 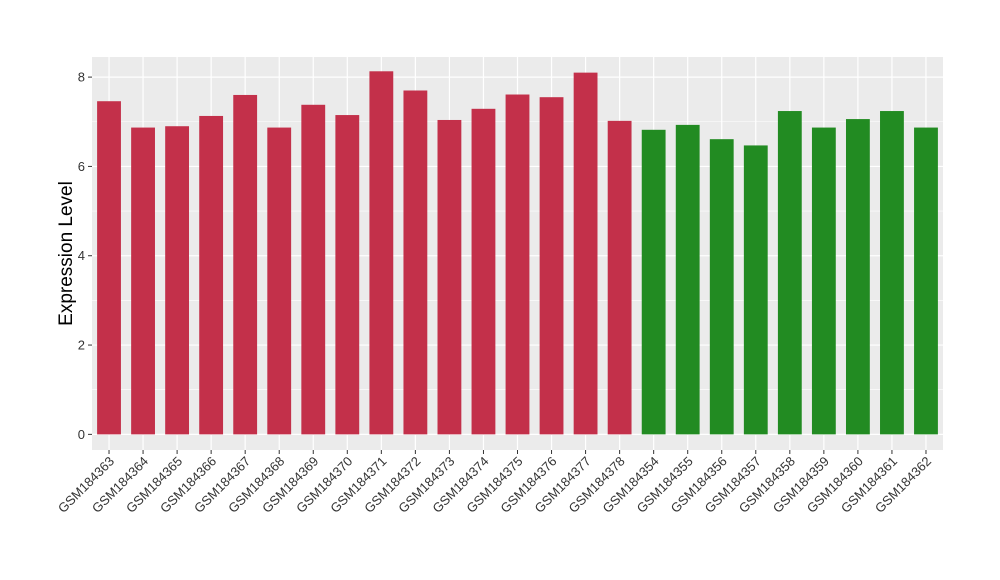 I want to click on bar-GSM184360, so click(x=857, y=277).